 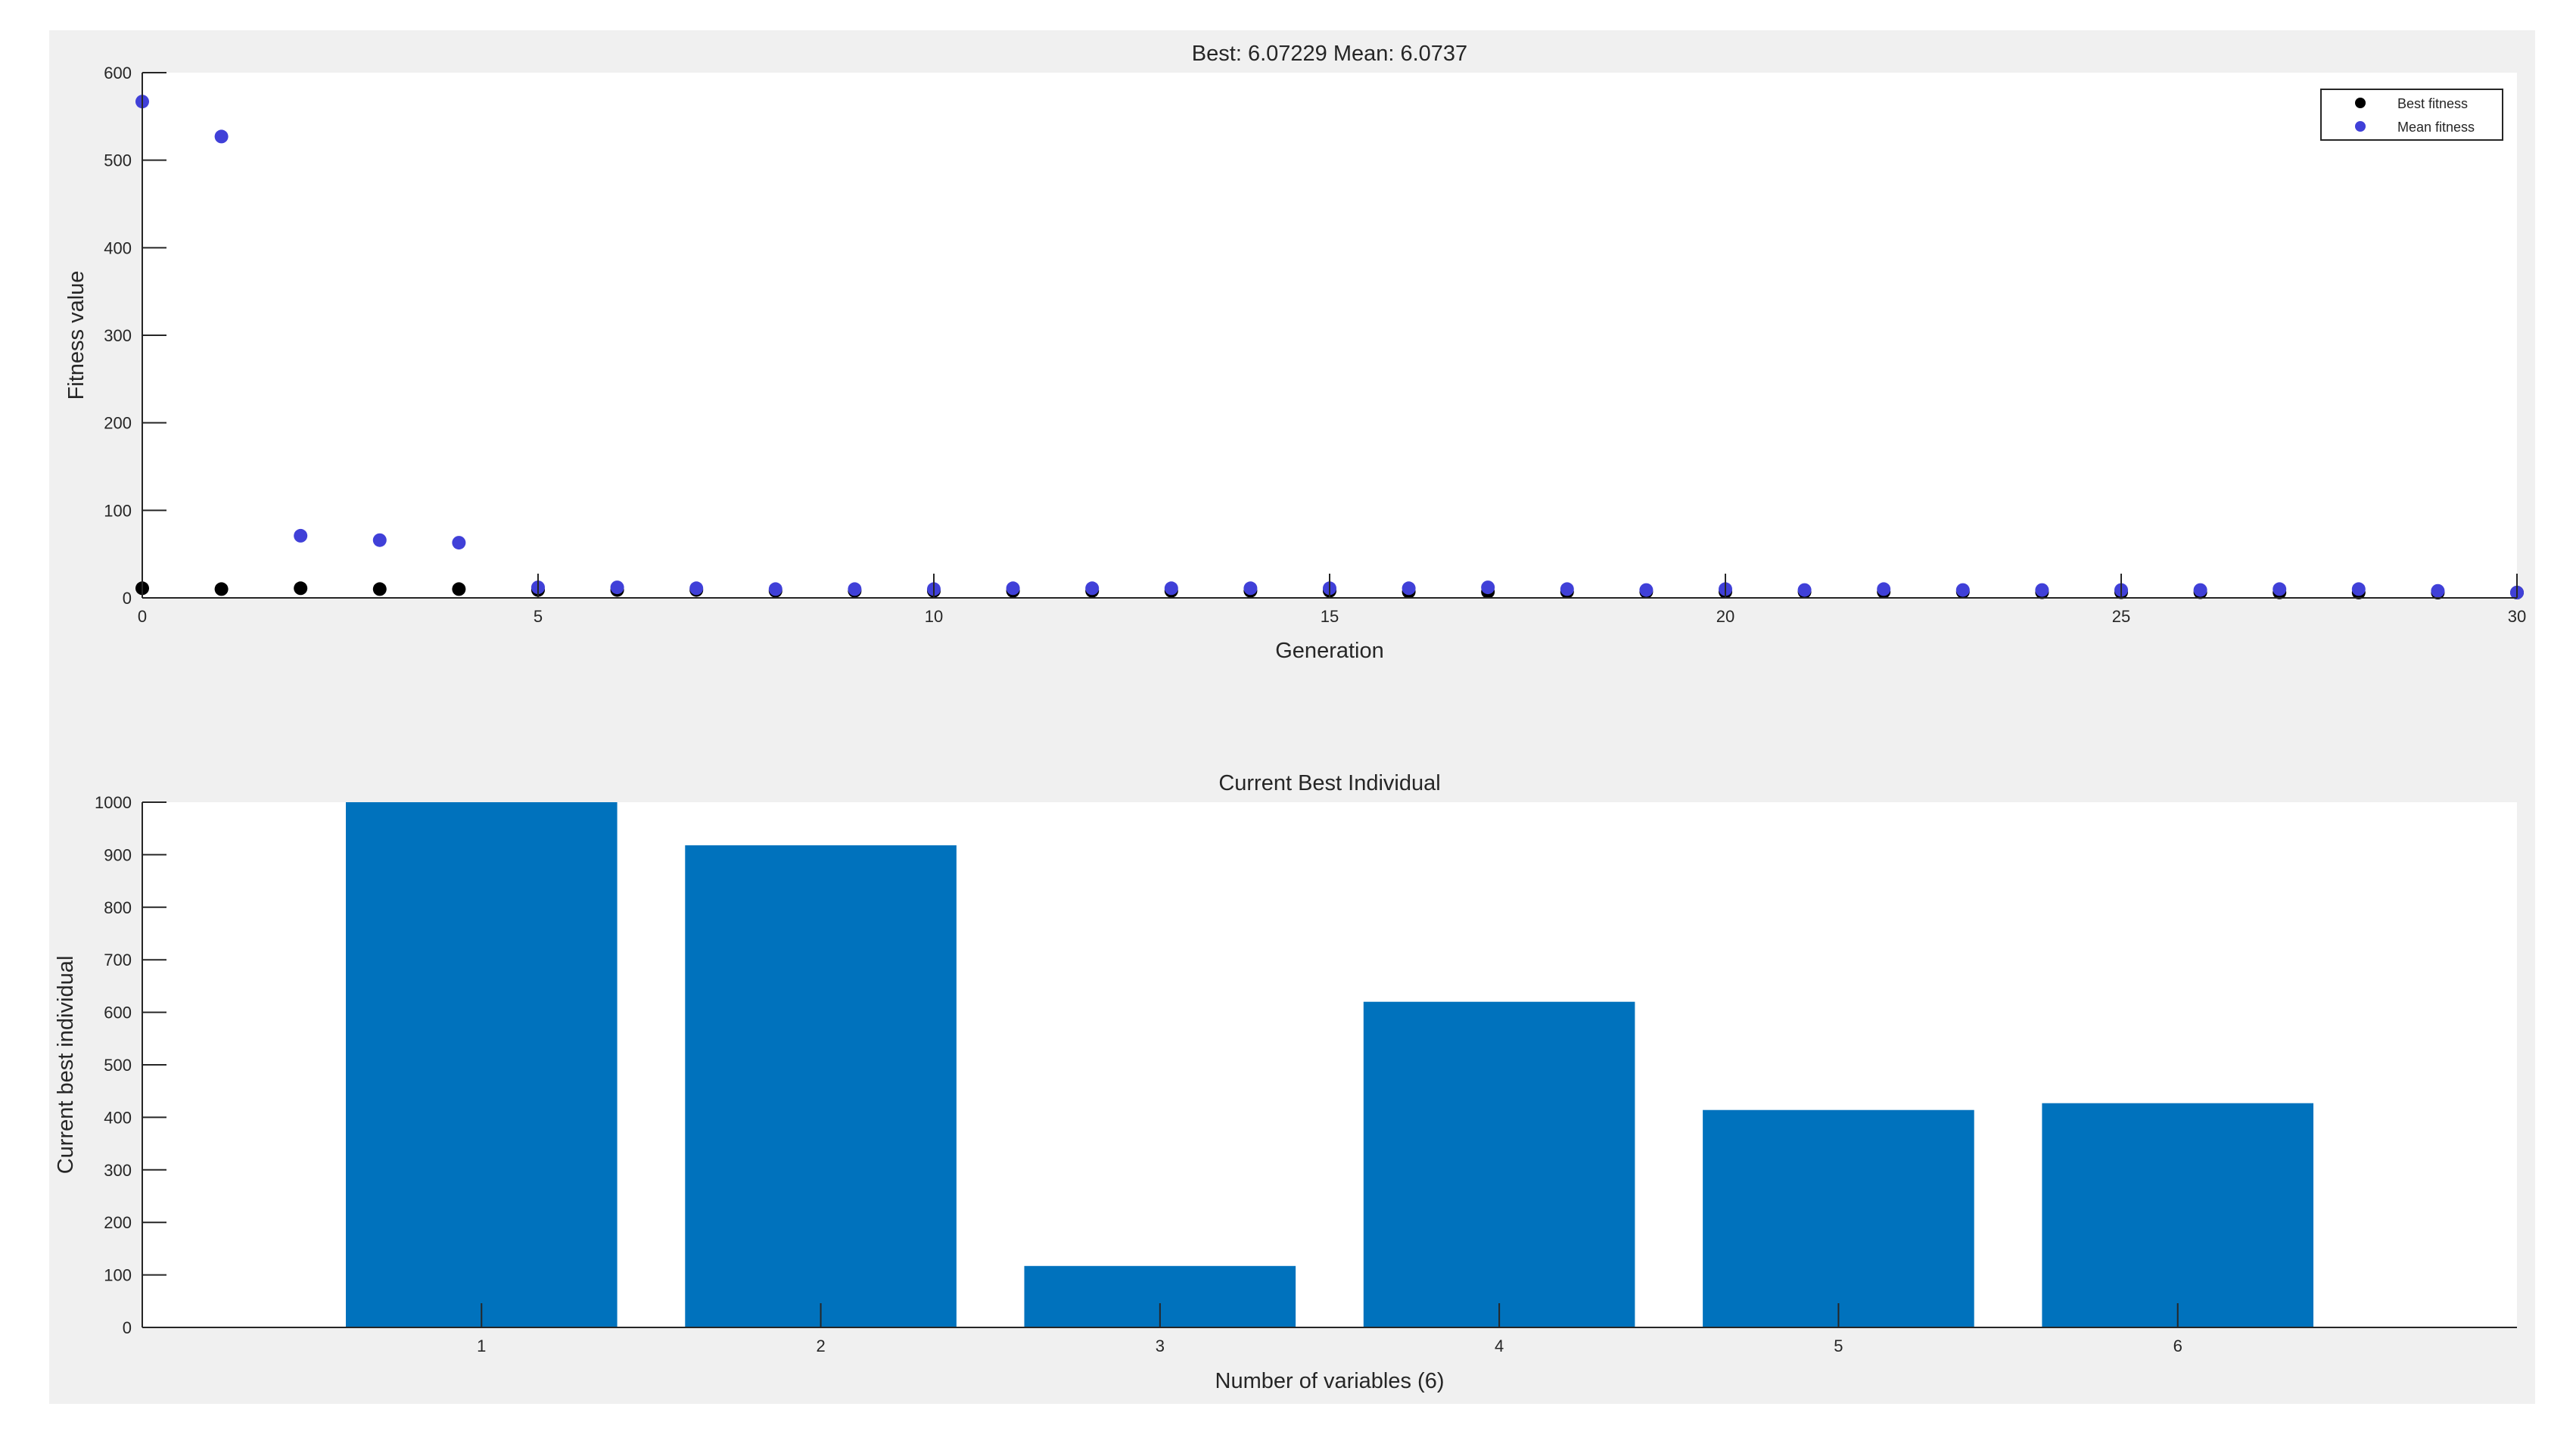 What do you see at coordinates (142, 616) in the screenshot?
I see `fitness-x-tick-label: 0` at bounding box center [142, 616].